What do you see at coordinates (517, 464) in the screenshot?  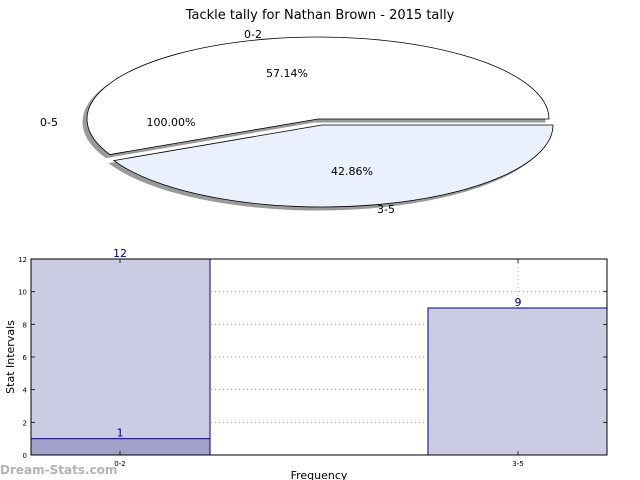 I see `x-tick-label: 3-5` at bounding box center [517, 464].